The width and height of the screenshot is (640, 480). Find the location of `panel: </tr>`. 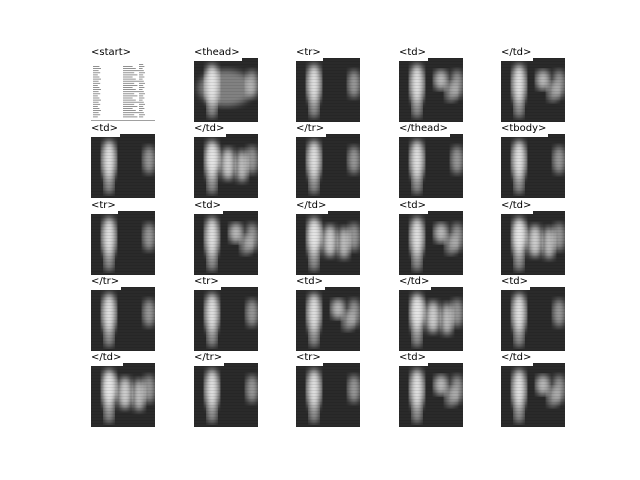

panel: </tr> is located at coordinates (123, 313).